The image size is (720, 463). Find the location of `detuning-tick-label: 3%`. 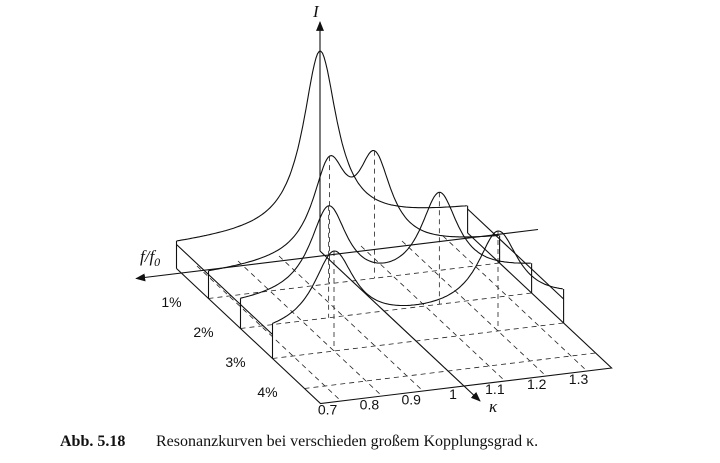

detuning-tick-label: 3% is located at coordinates (235, 362).